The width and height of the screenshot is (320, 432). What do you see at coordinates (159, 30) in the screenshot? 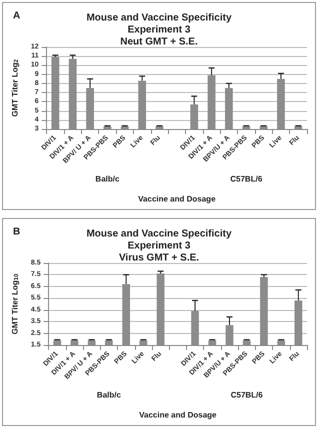
I see `chart-title: Mouse and Vaccine Specificity Experiment 3 Neut GMT + S.E.` at bounding box center [159, 30].